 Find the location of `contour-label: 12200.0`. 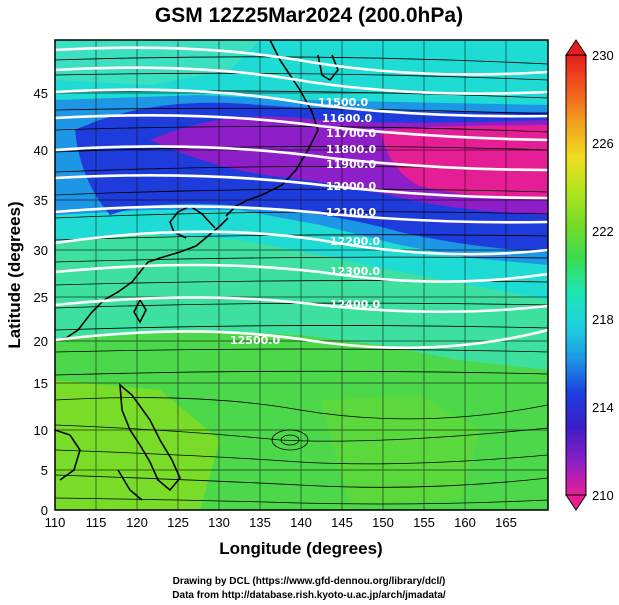

contour-label: 12200.0 is located at coordinates (355, 241).